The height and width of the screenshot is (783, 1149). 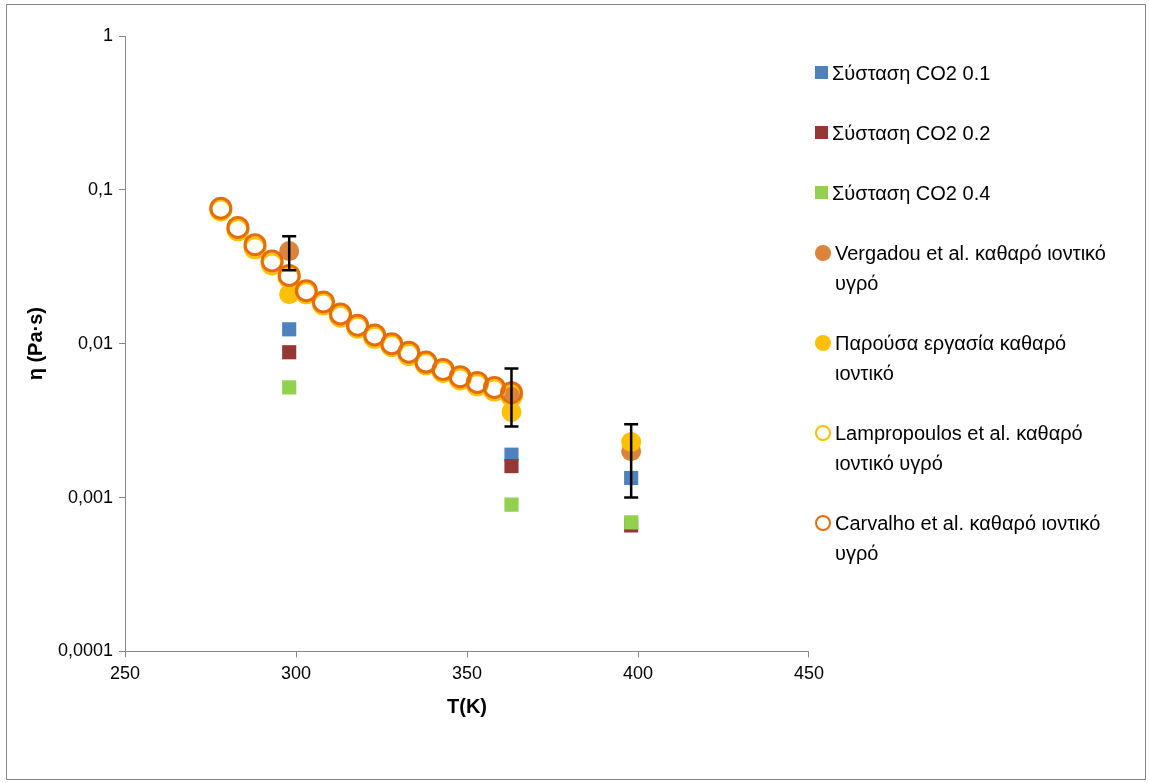 I want to click on legend-label: Vergadou et al. καθαρό ιοντικό υγρό, so click(x=971, y=268).